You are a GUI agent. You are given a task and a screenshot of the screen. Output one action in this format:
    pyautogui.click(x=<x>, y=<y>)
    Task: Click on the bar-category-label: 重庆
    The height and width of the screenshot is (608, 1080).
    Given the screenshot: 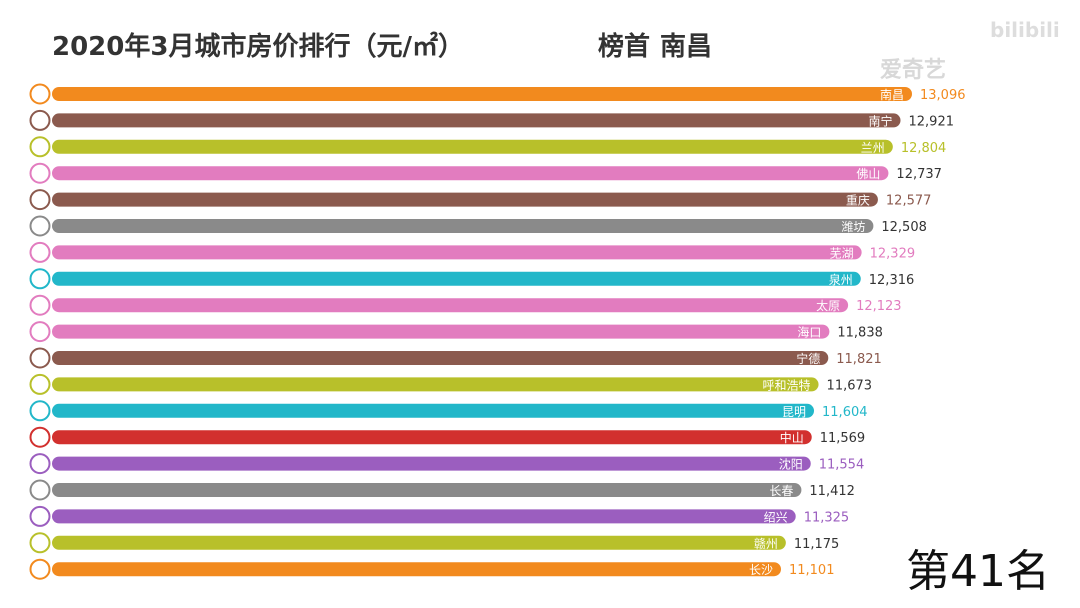 What is the action you would take?
    pyautogui.click(x=858, y=201)
    